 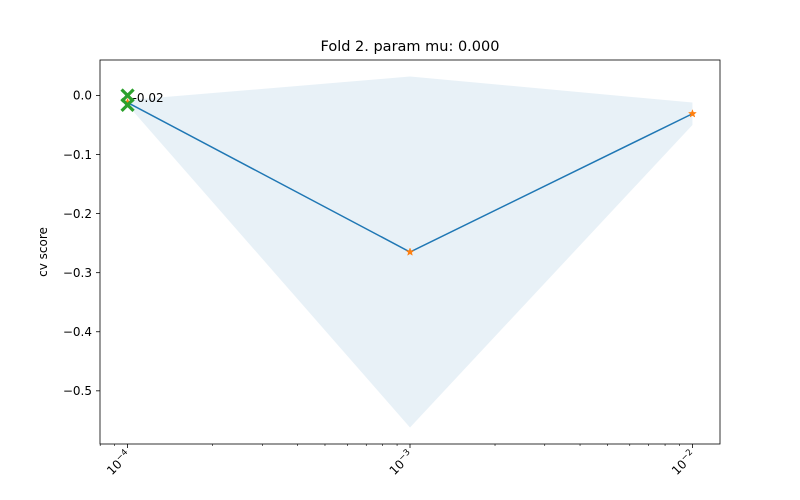 I want to click on best-point-marker, so click(x=127, y=105).